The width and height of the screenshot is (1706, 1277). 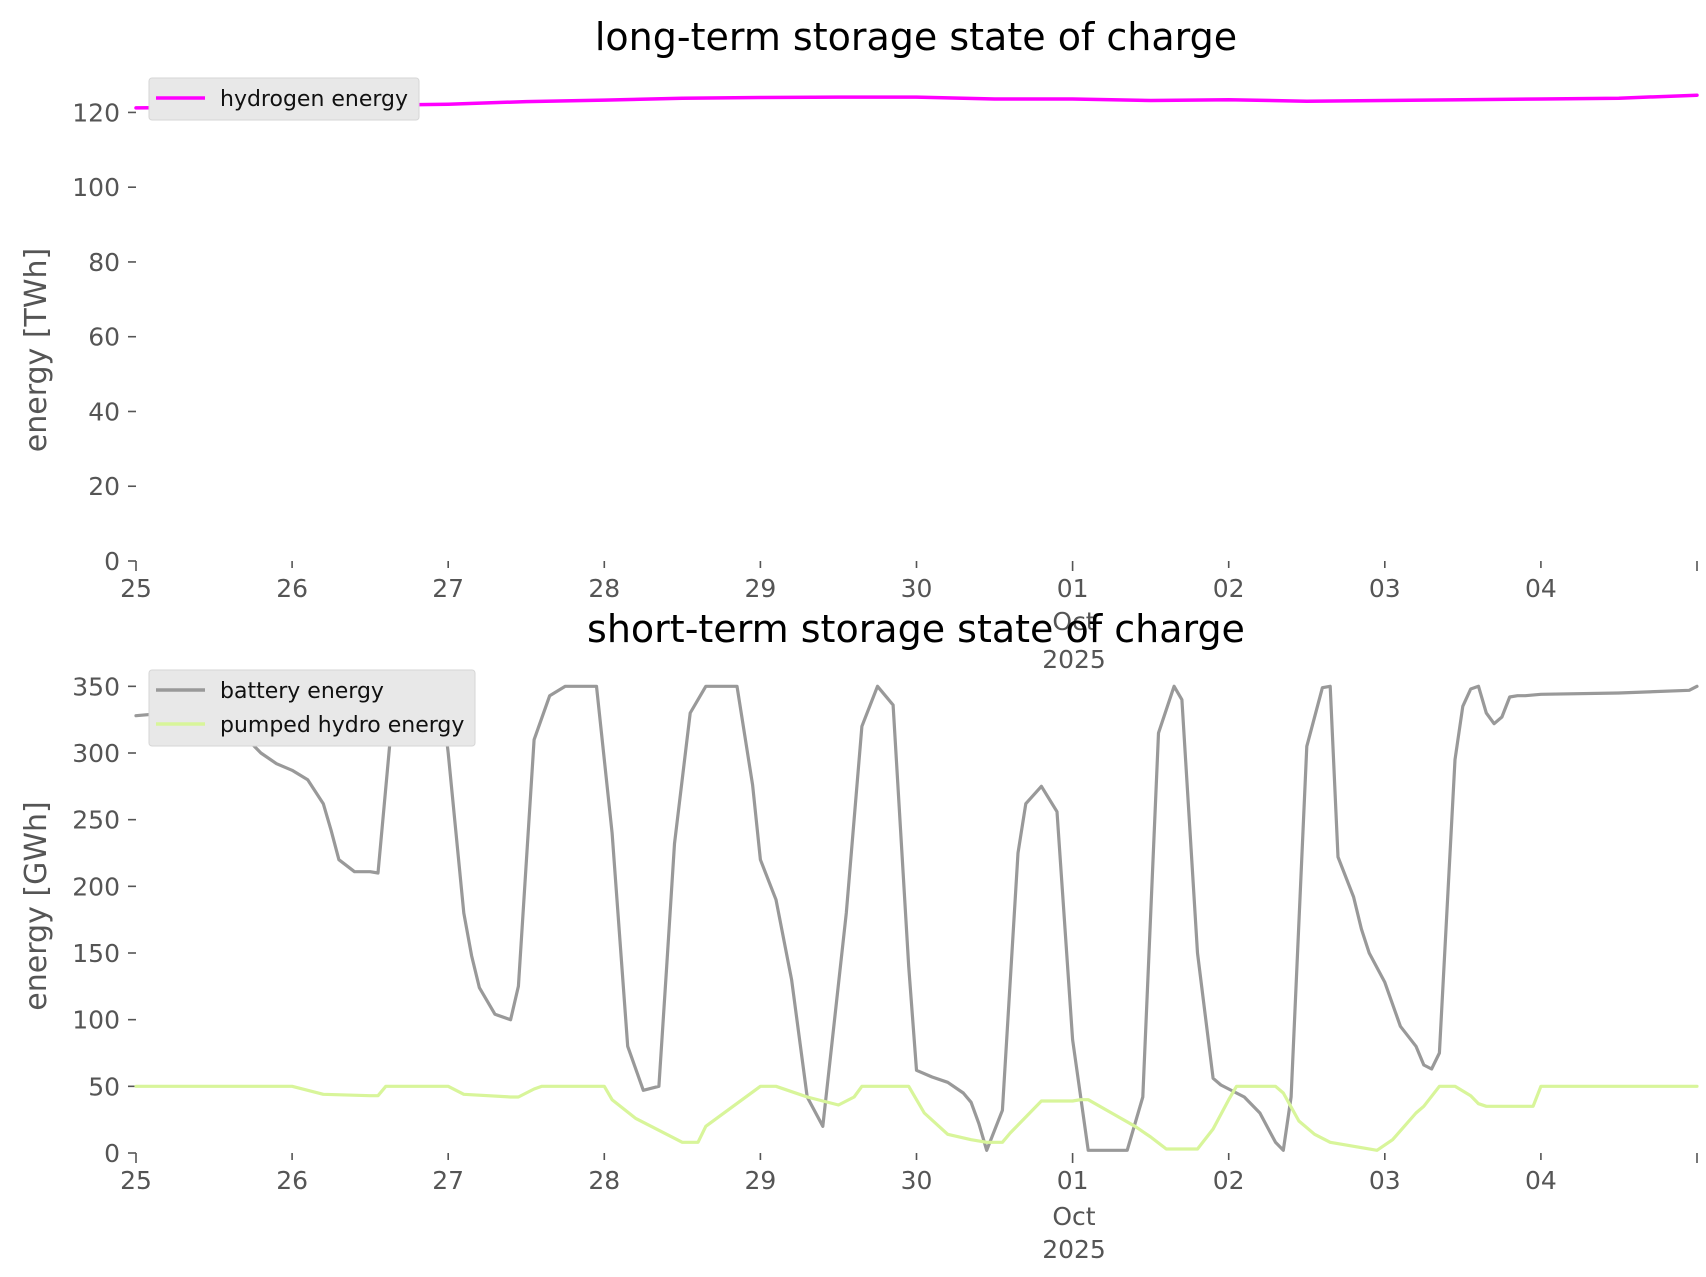 I want to click on y-tick-label: 250, so click(x=96, y=820).